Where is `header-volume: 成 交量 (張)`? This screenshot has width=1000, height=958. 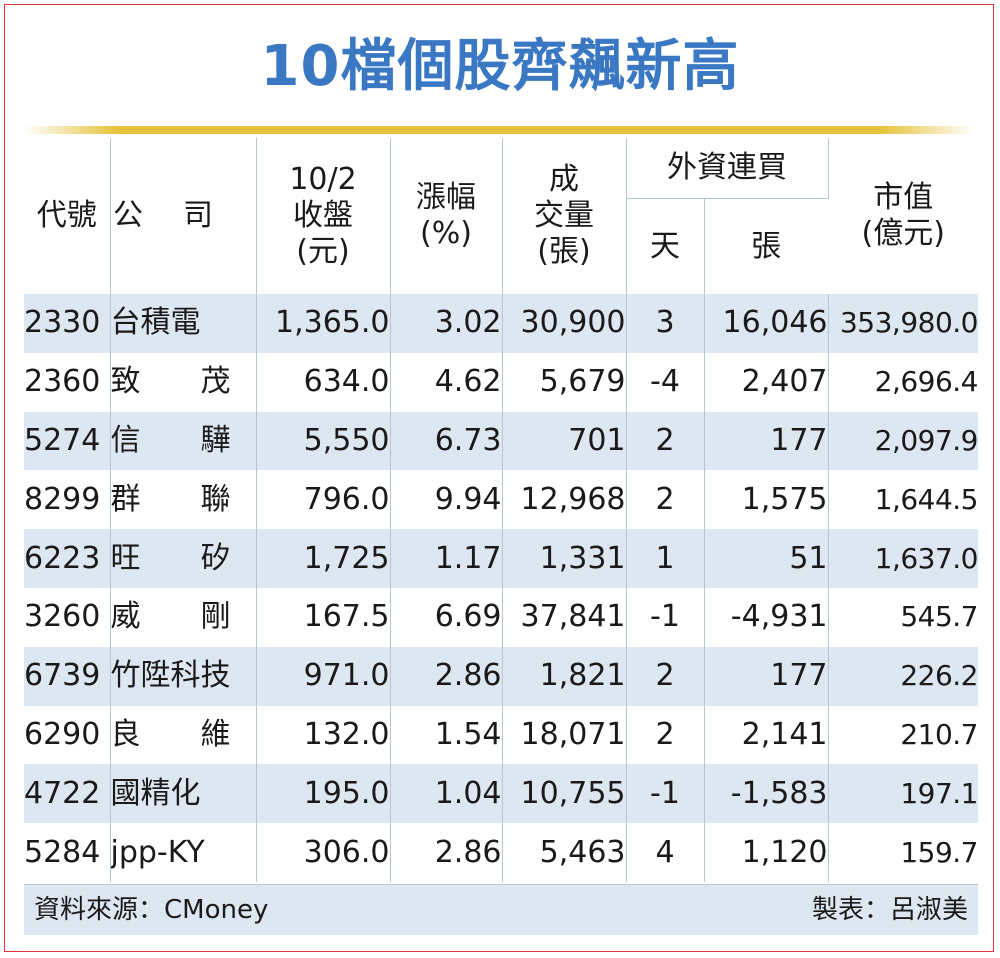 header-volume: 成 交量 (張) is located at coordinates (564, 216).